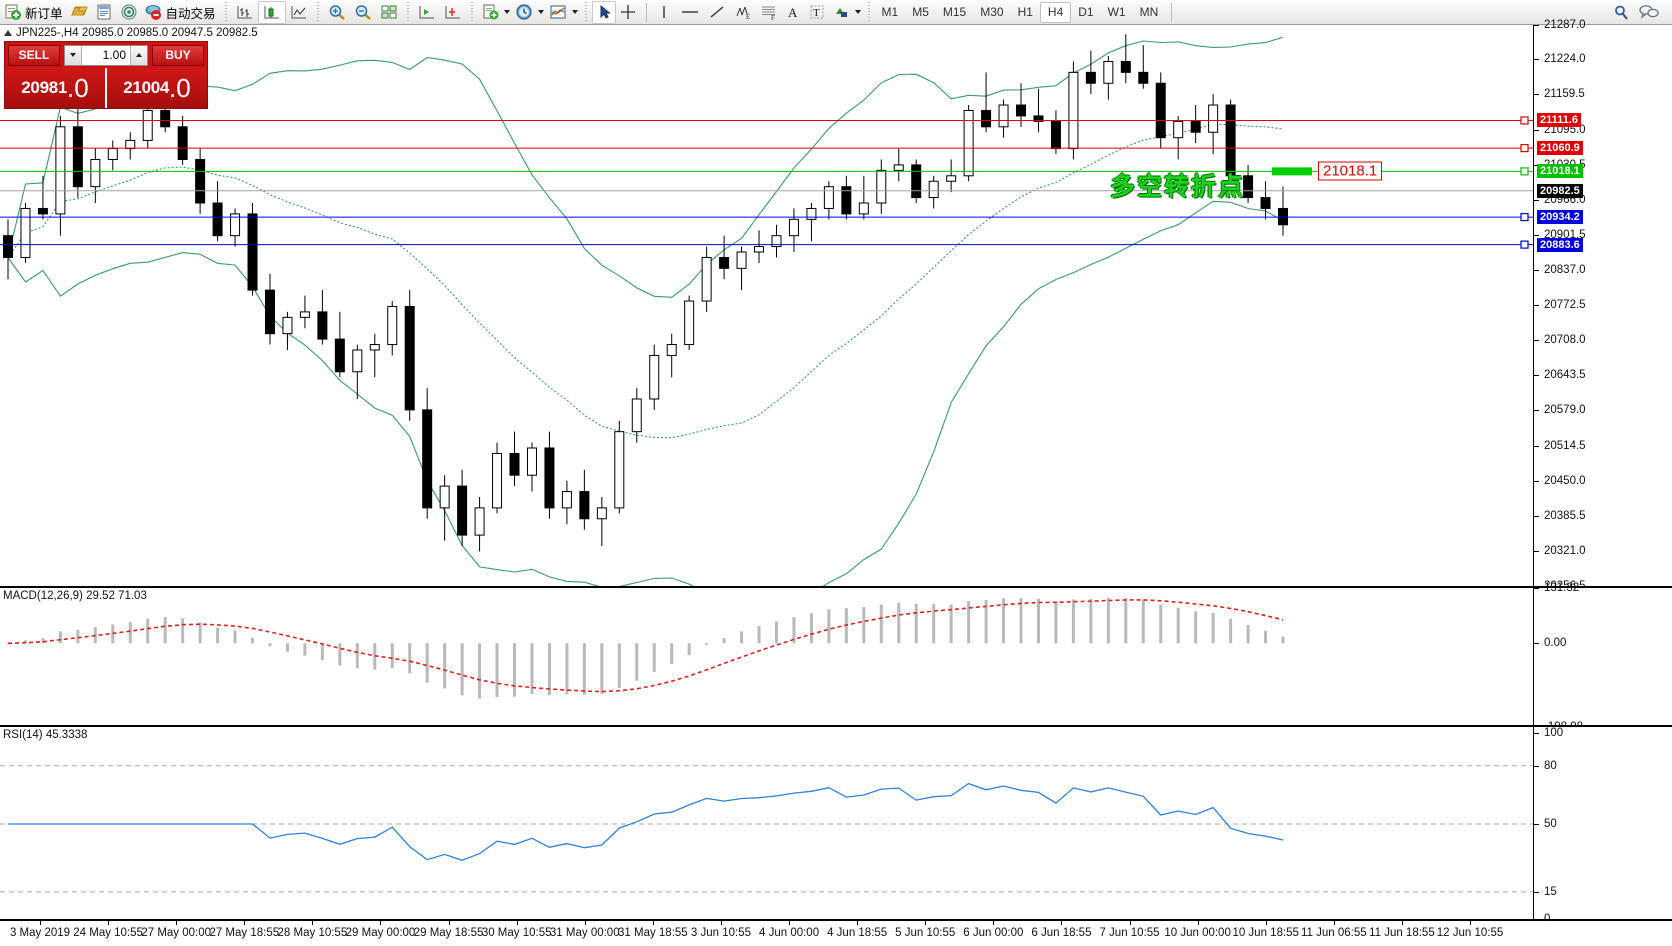 Image resolution: width=1672 pixels, height=946 pixels. I want to click on folder-button, so click(79, 12).